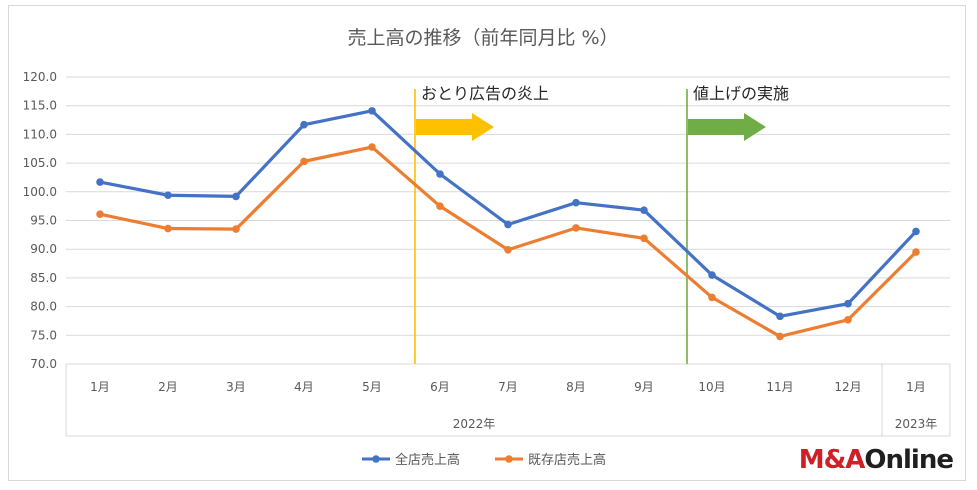 This screenshot has width=977, height=490. I want to click on x-tick-label: 4月, so click(304, 387).